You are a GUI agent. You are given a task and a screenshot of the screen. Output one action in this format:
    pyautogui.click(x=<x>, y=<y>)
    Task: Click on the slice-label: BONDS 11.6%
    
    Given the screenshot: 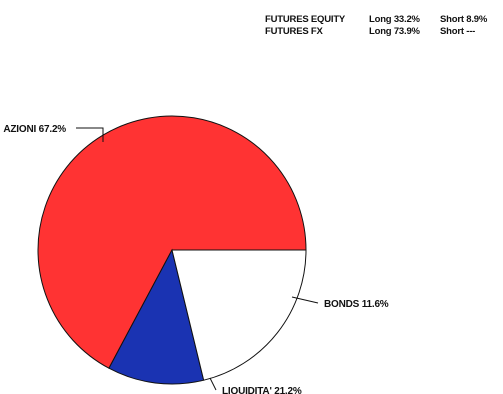 What is the action you would take?
    pyautogui.click(x=356, y=304)
    